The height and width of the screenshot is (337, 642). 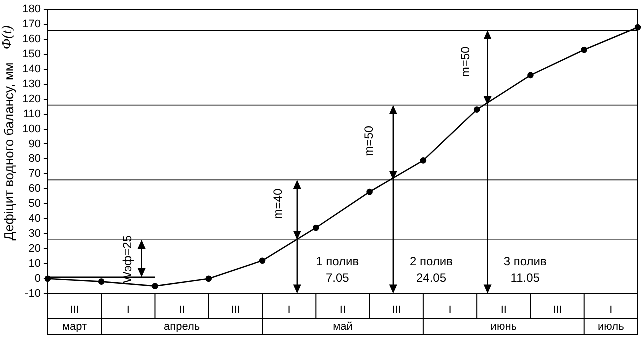 I want to click on y-tick-label: 150, so click(x=31, y=54).